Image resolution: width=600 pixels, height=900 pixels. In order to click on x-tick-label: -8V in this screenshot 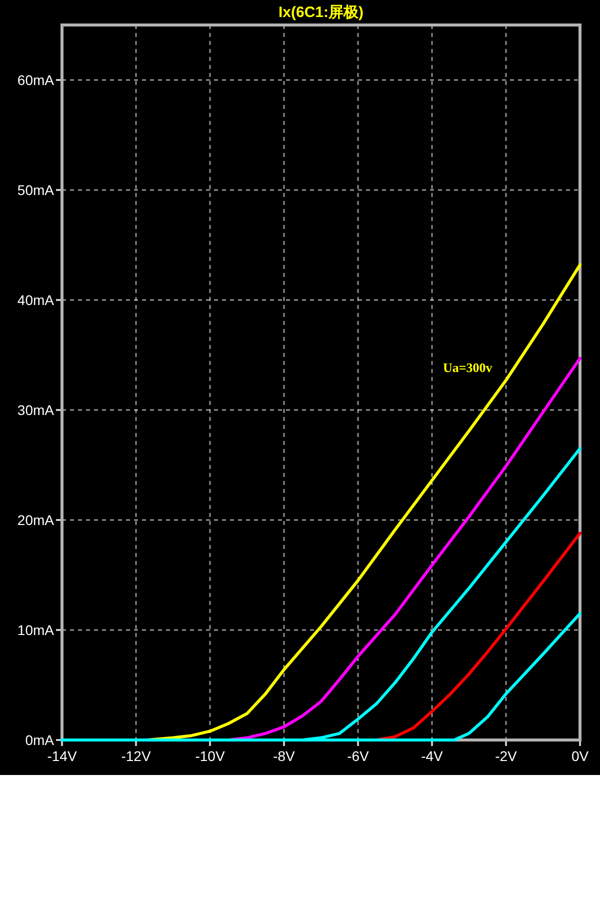, I will do `click(284, 756)`.